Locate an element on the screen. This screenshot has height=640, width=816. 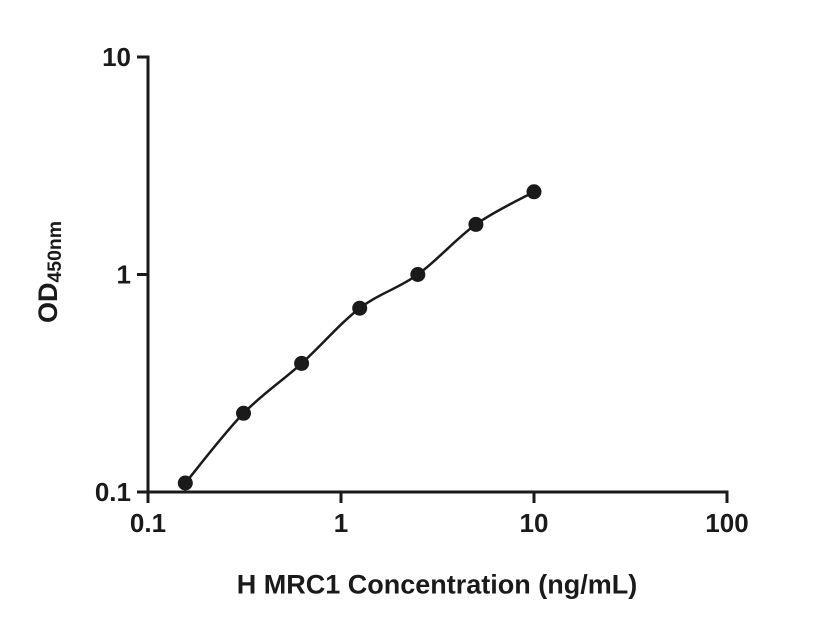
x-axis-label: H MRC1 Concentration (ng/mL) is located at coordinates (437, 584).